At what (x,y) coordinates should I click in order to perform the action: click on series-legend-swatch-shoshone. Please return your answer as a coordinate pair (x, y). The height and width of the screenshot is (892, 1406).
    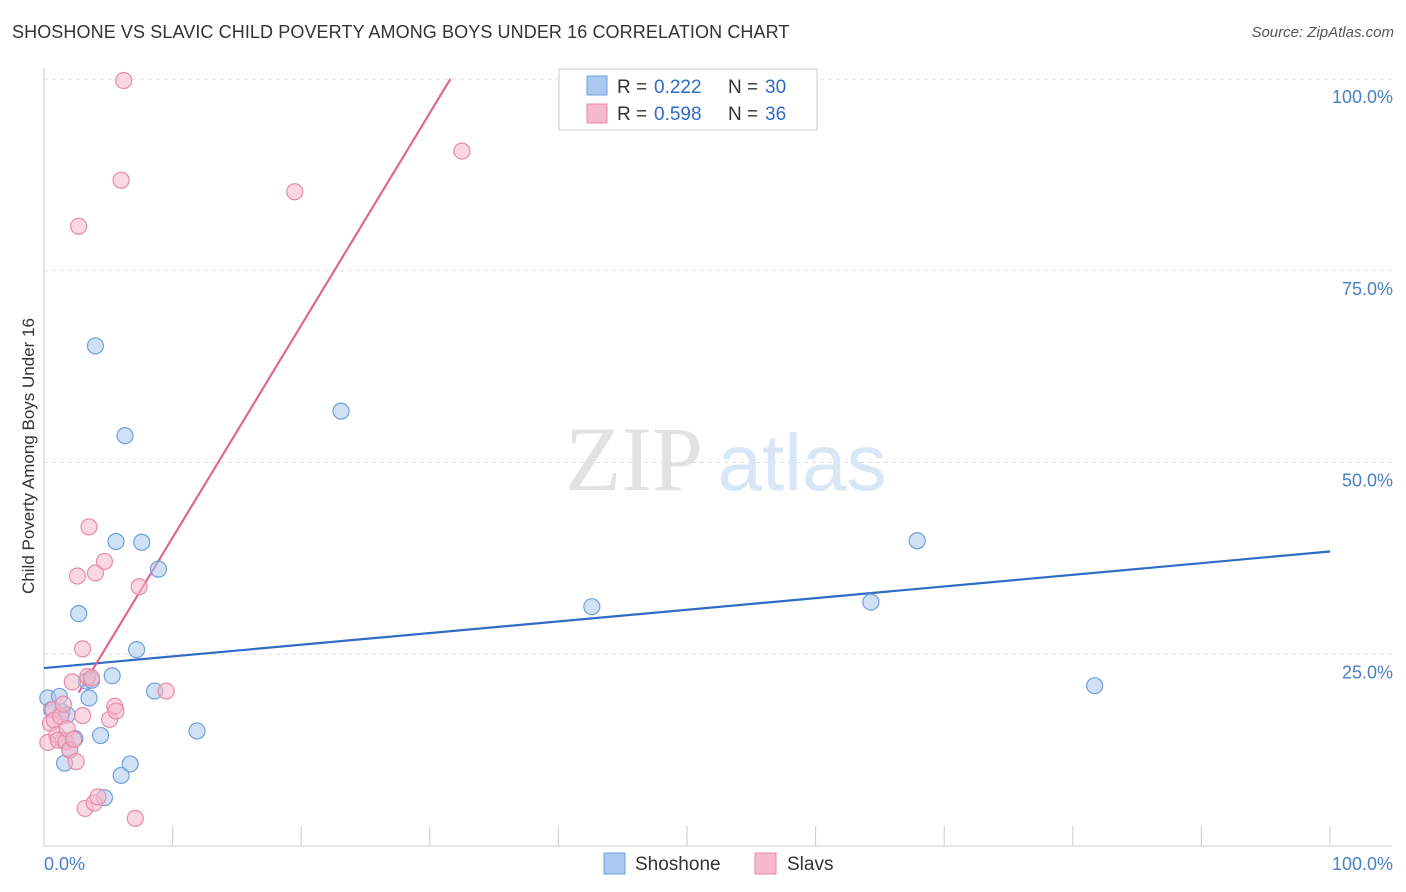
    Looking at the image, I should click on (614, 863).